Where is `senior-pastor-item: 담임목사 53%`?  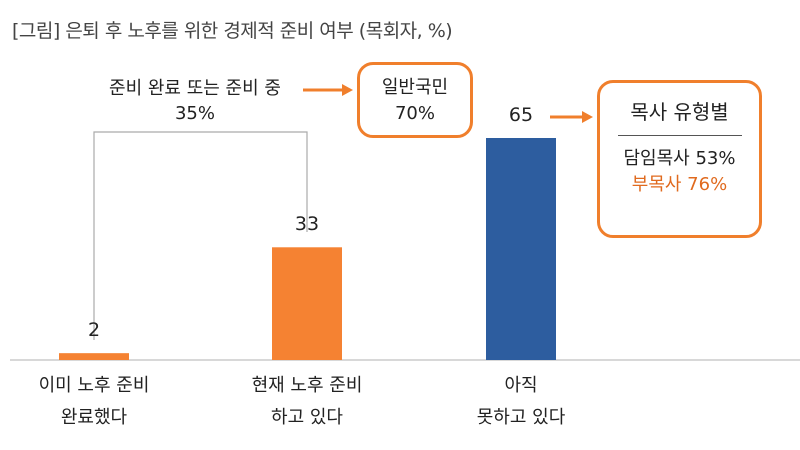 senior-pastor-item: 담임목사 53% is located at coordinates (679, 158).